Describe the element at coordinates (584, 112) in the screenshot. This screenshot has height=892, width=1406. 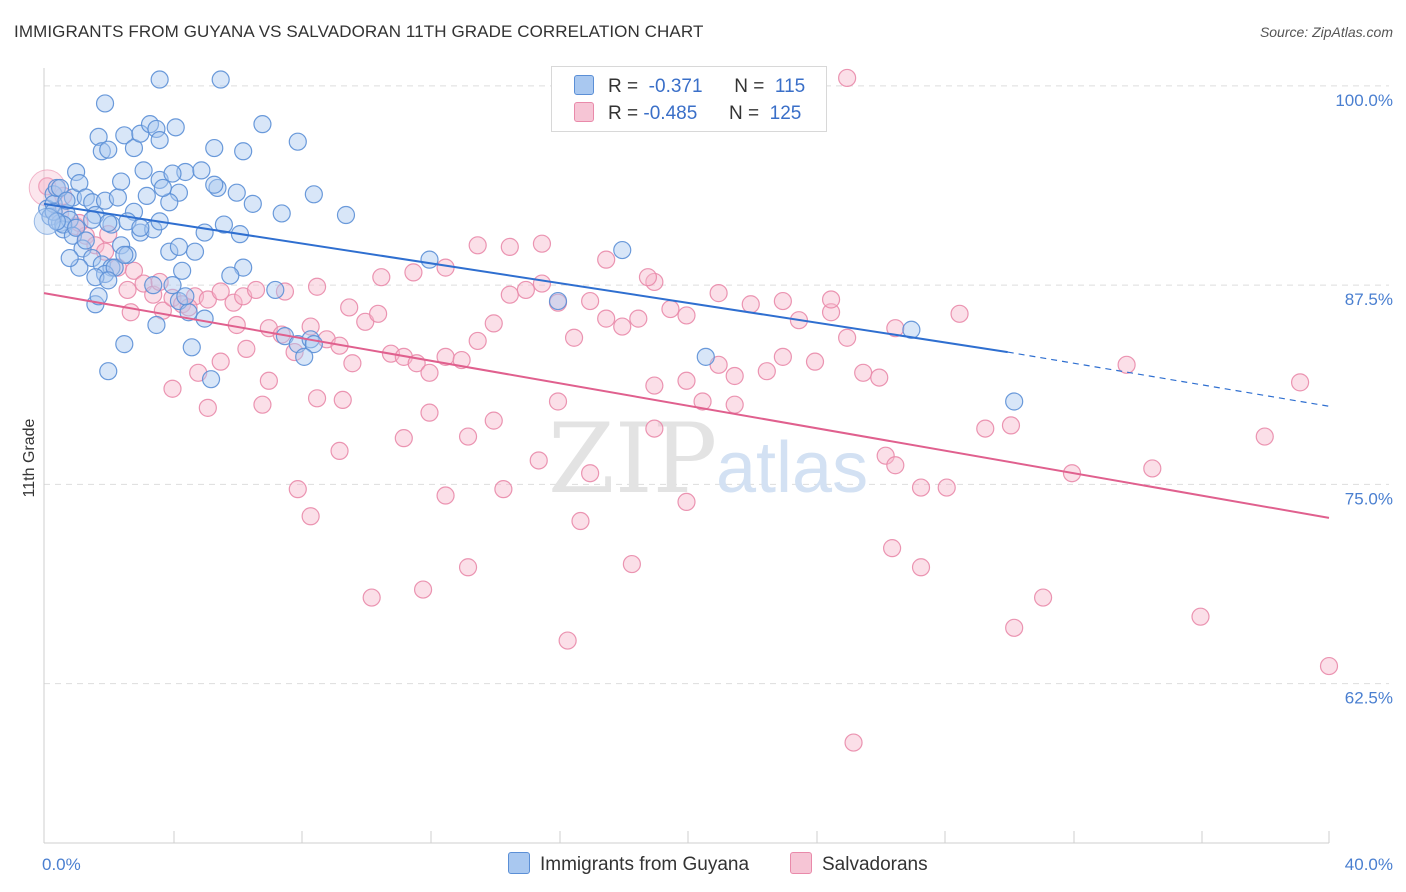
I see `legend-swatch-salvadorans` at that location.